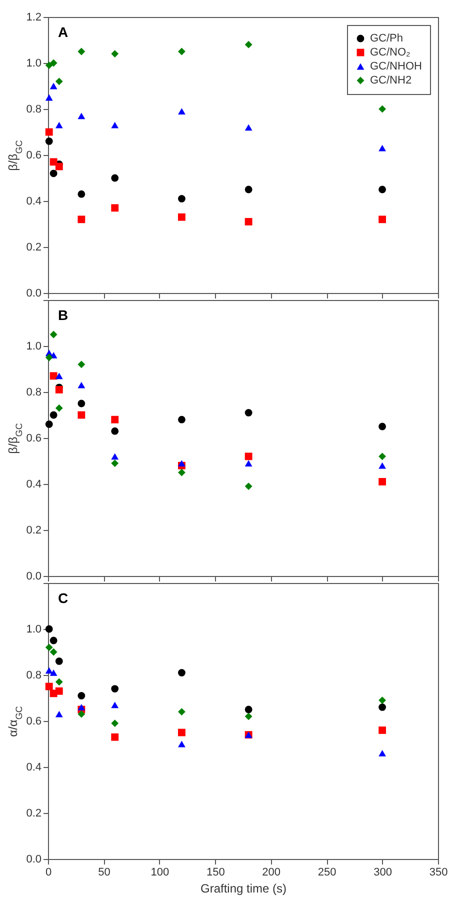  Describe the element at coordinates (383, 872) in the screenshot. I see `x-tick-label: 300` at that location.